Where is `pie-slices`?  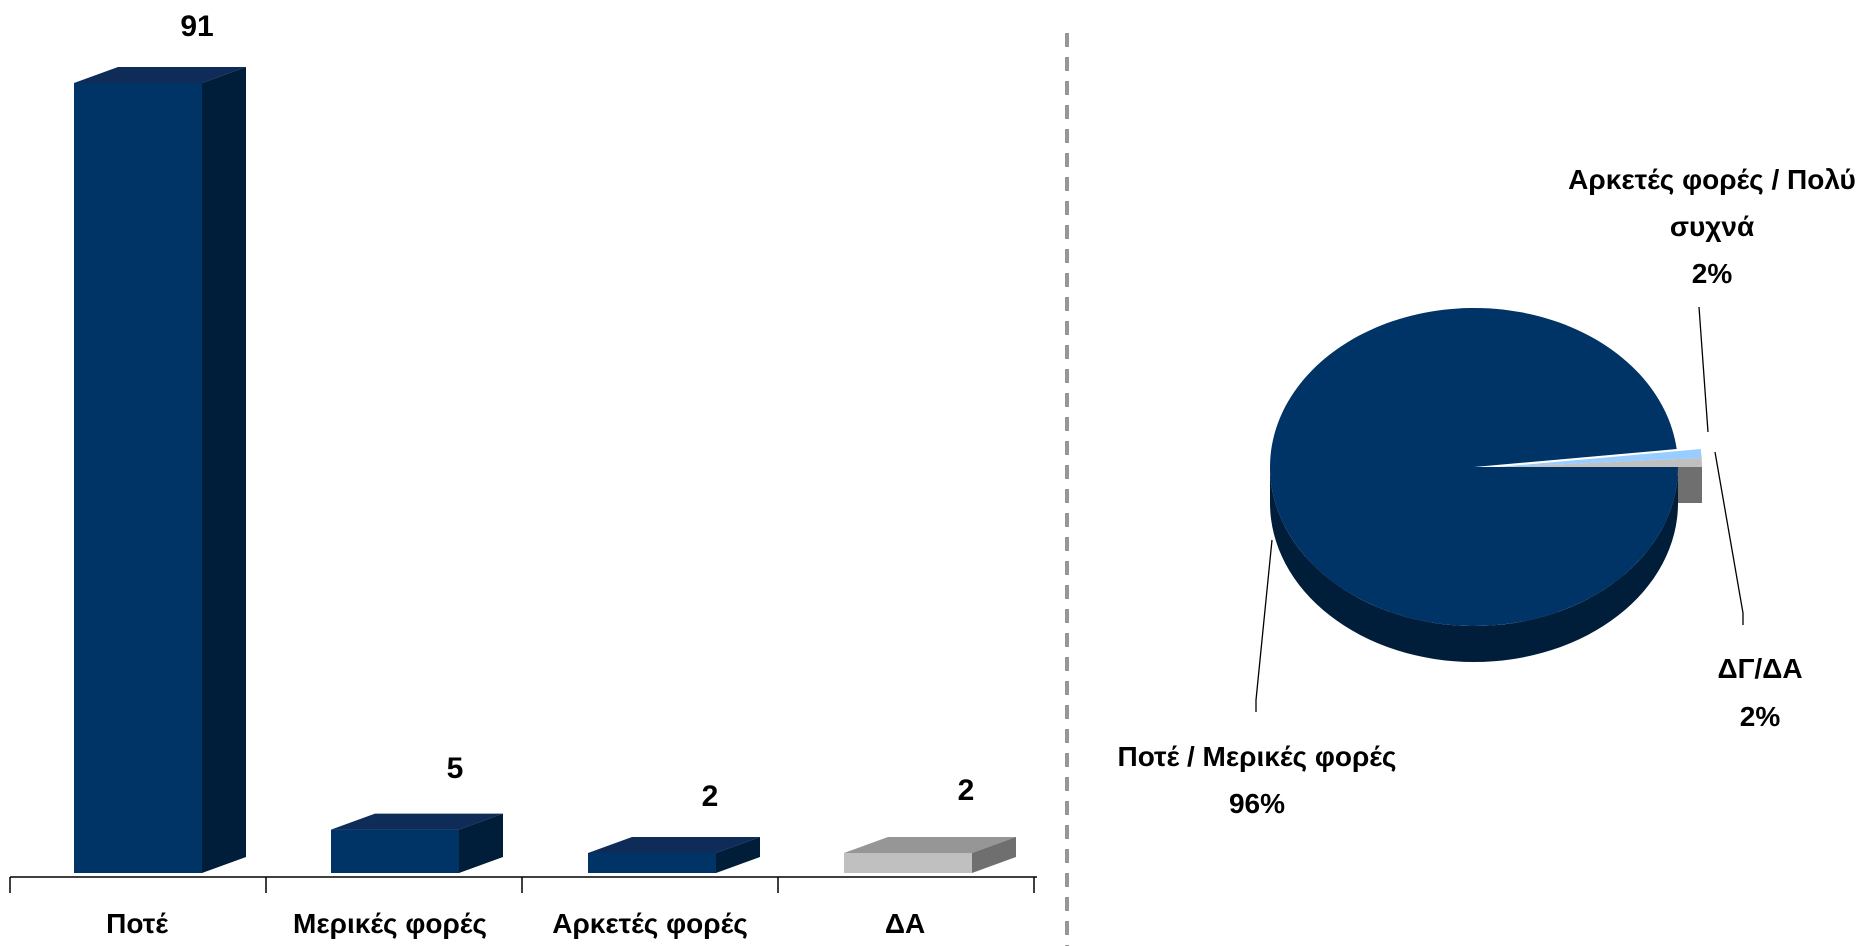
pie-slices is located at coordinates (1485, 466).